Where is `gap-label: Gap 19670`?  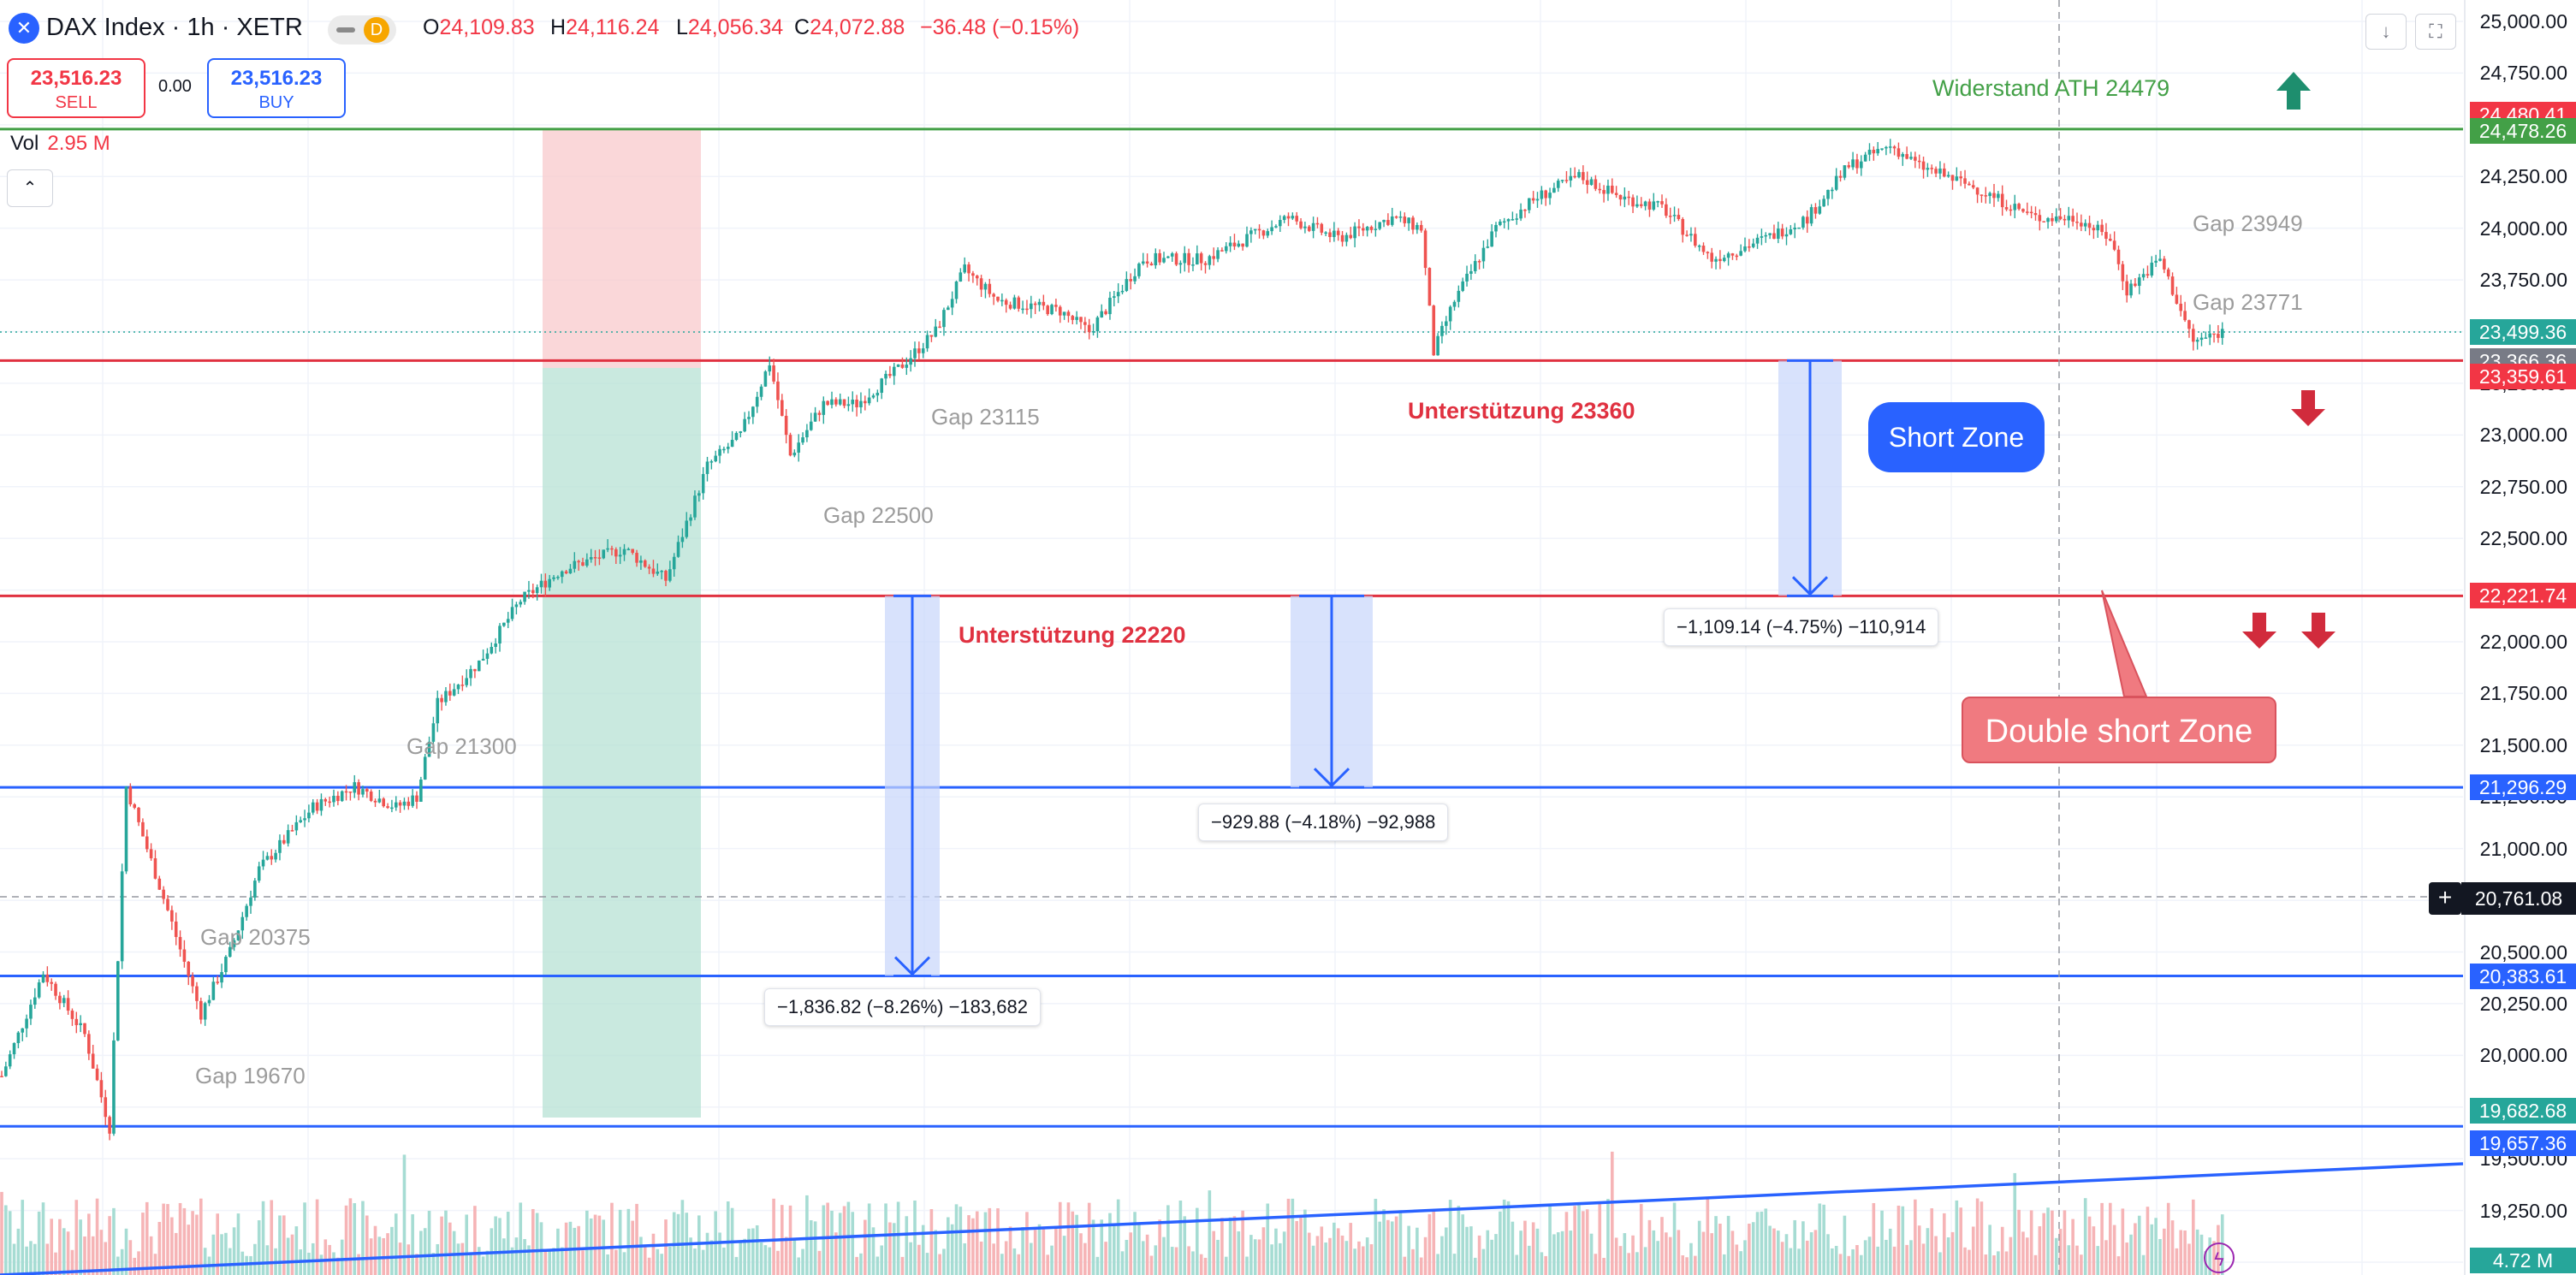
gap-label: Gap 19670 is located at coordinates (250, 1076).